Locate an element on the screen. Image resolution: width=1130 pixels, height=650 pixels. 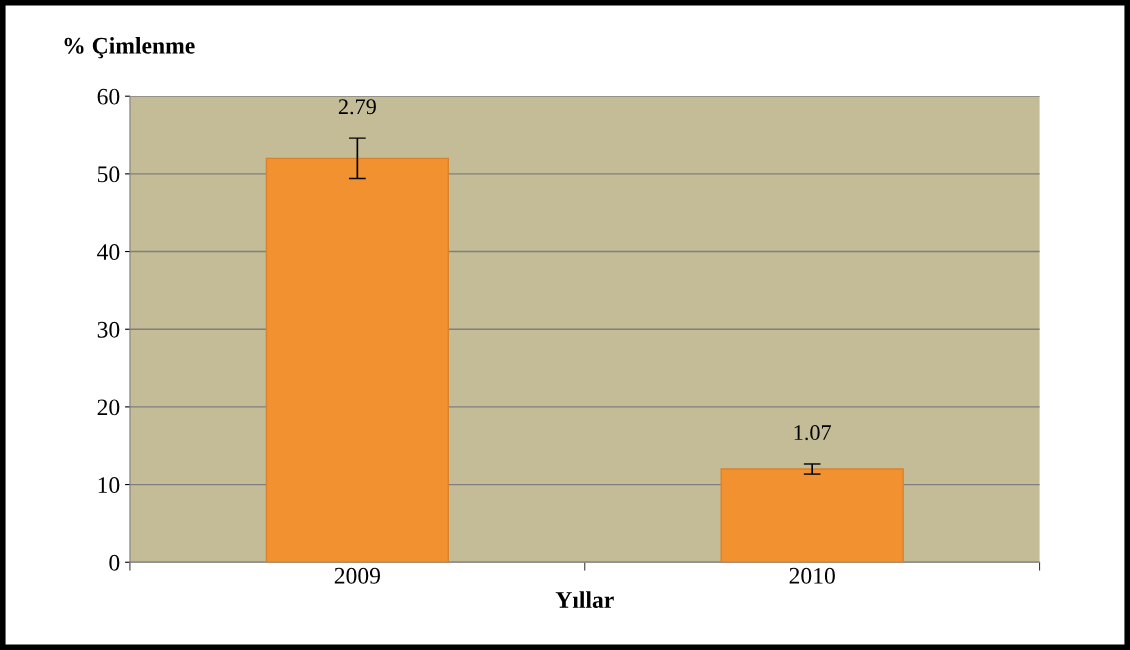
x-tick-label: 2009 is located at coordinates (357, 575).